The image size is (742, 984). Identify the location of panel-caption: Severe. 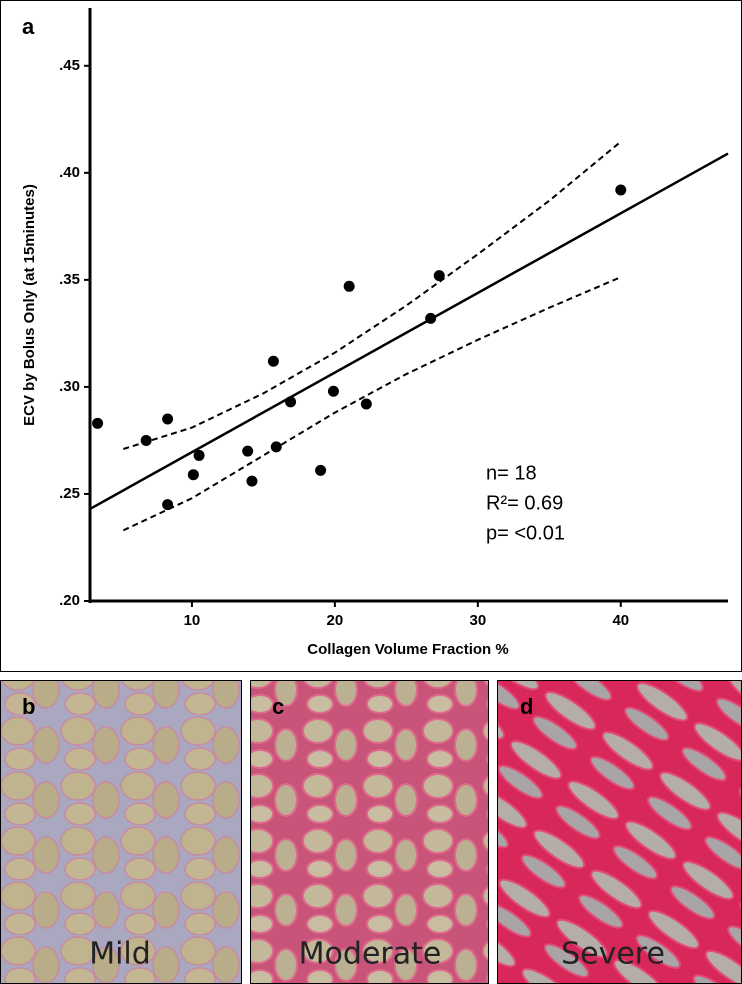
(613, 954).